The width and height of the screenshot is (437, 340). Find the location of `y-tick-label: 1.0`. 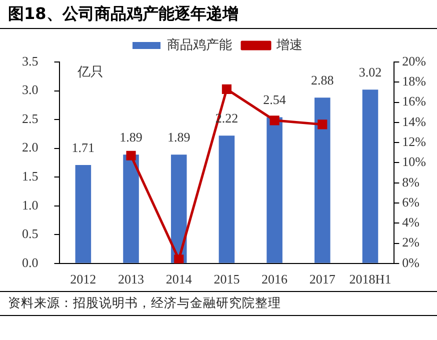

y-tick-label: 1.0 is located at coordinates (30, 204).